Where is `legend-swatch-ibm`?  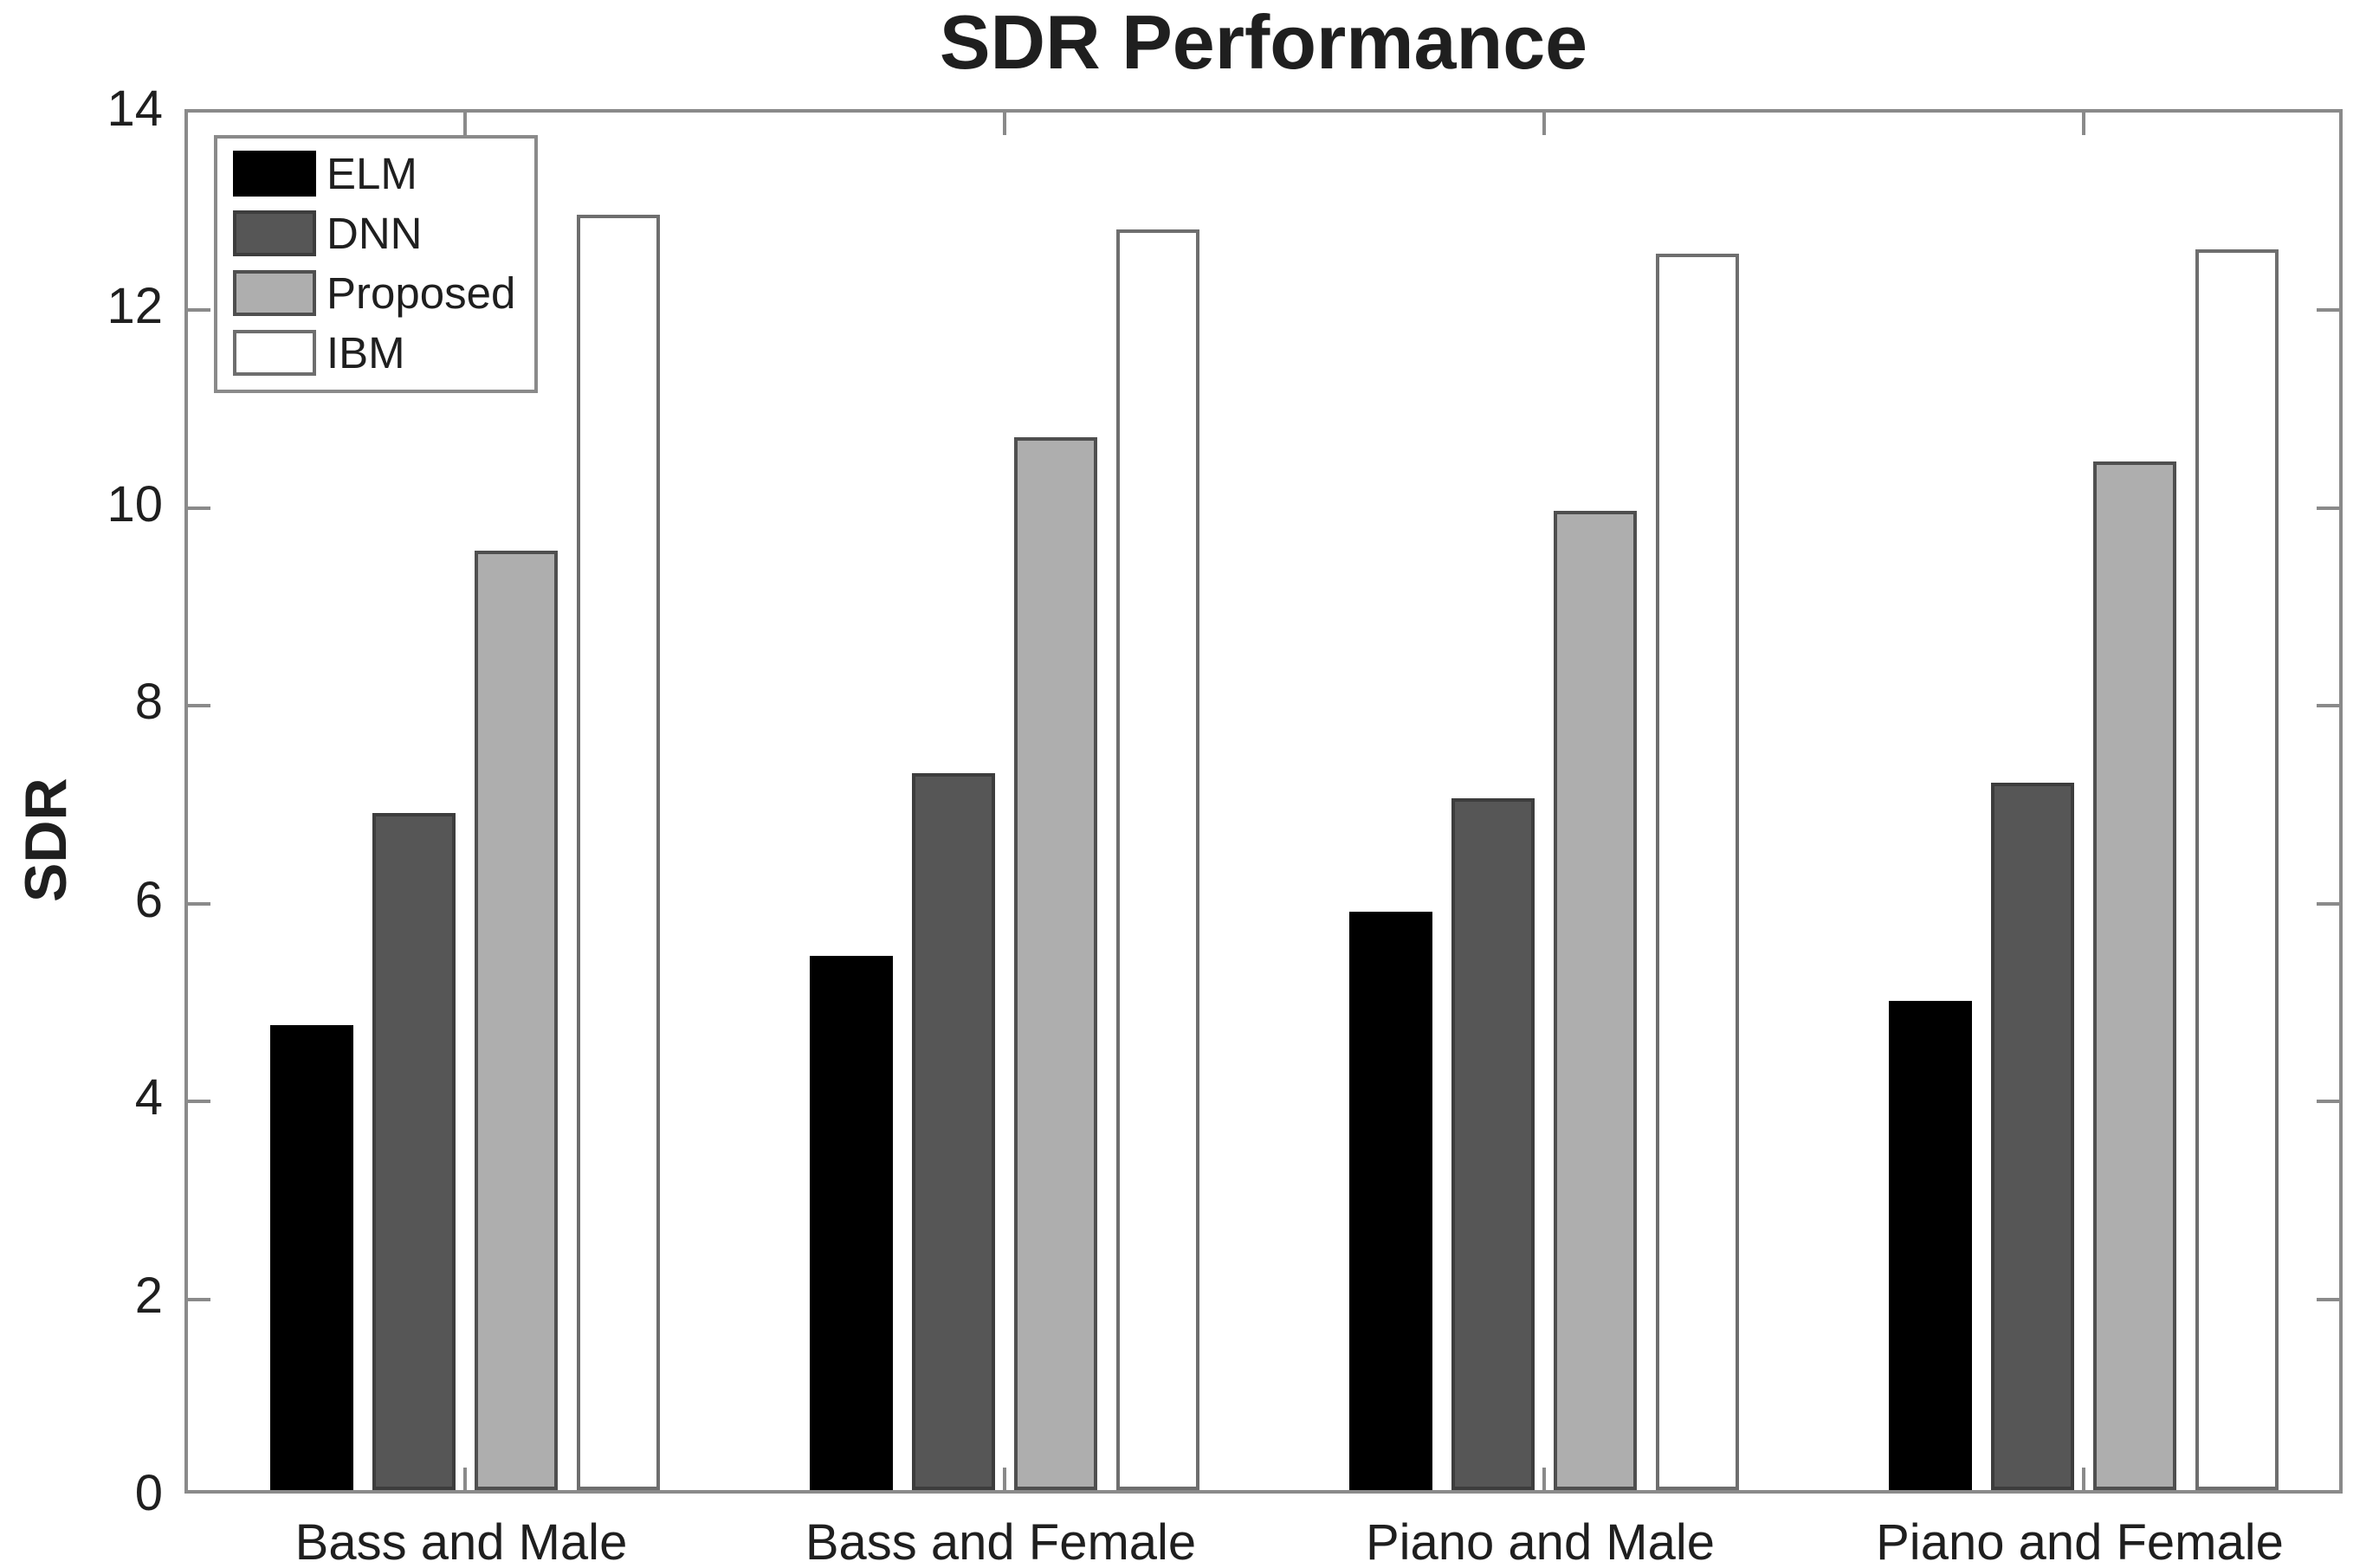
legend-swatch-ibm is located at coordinates (274, 353).